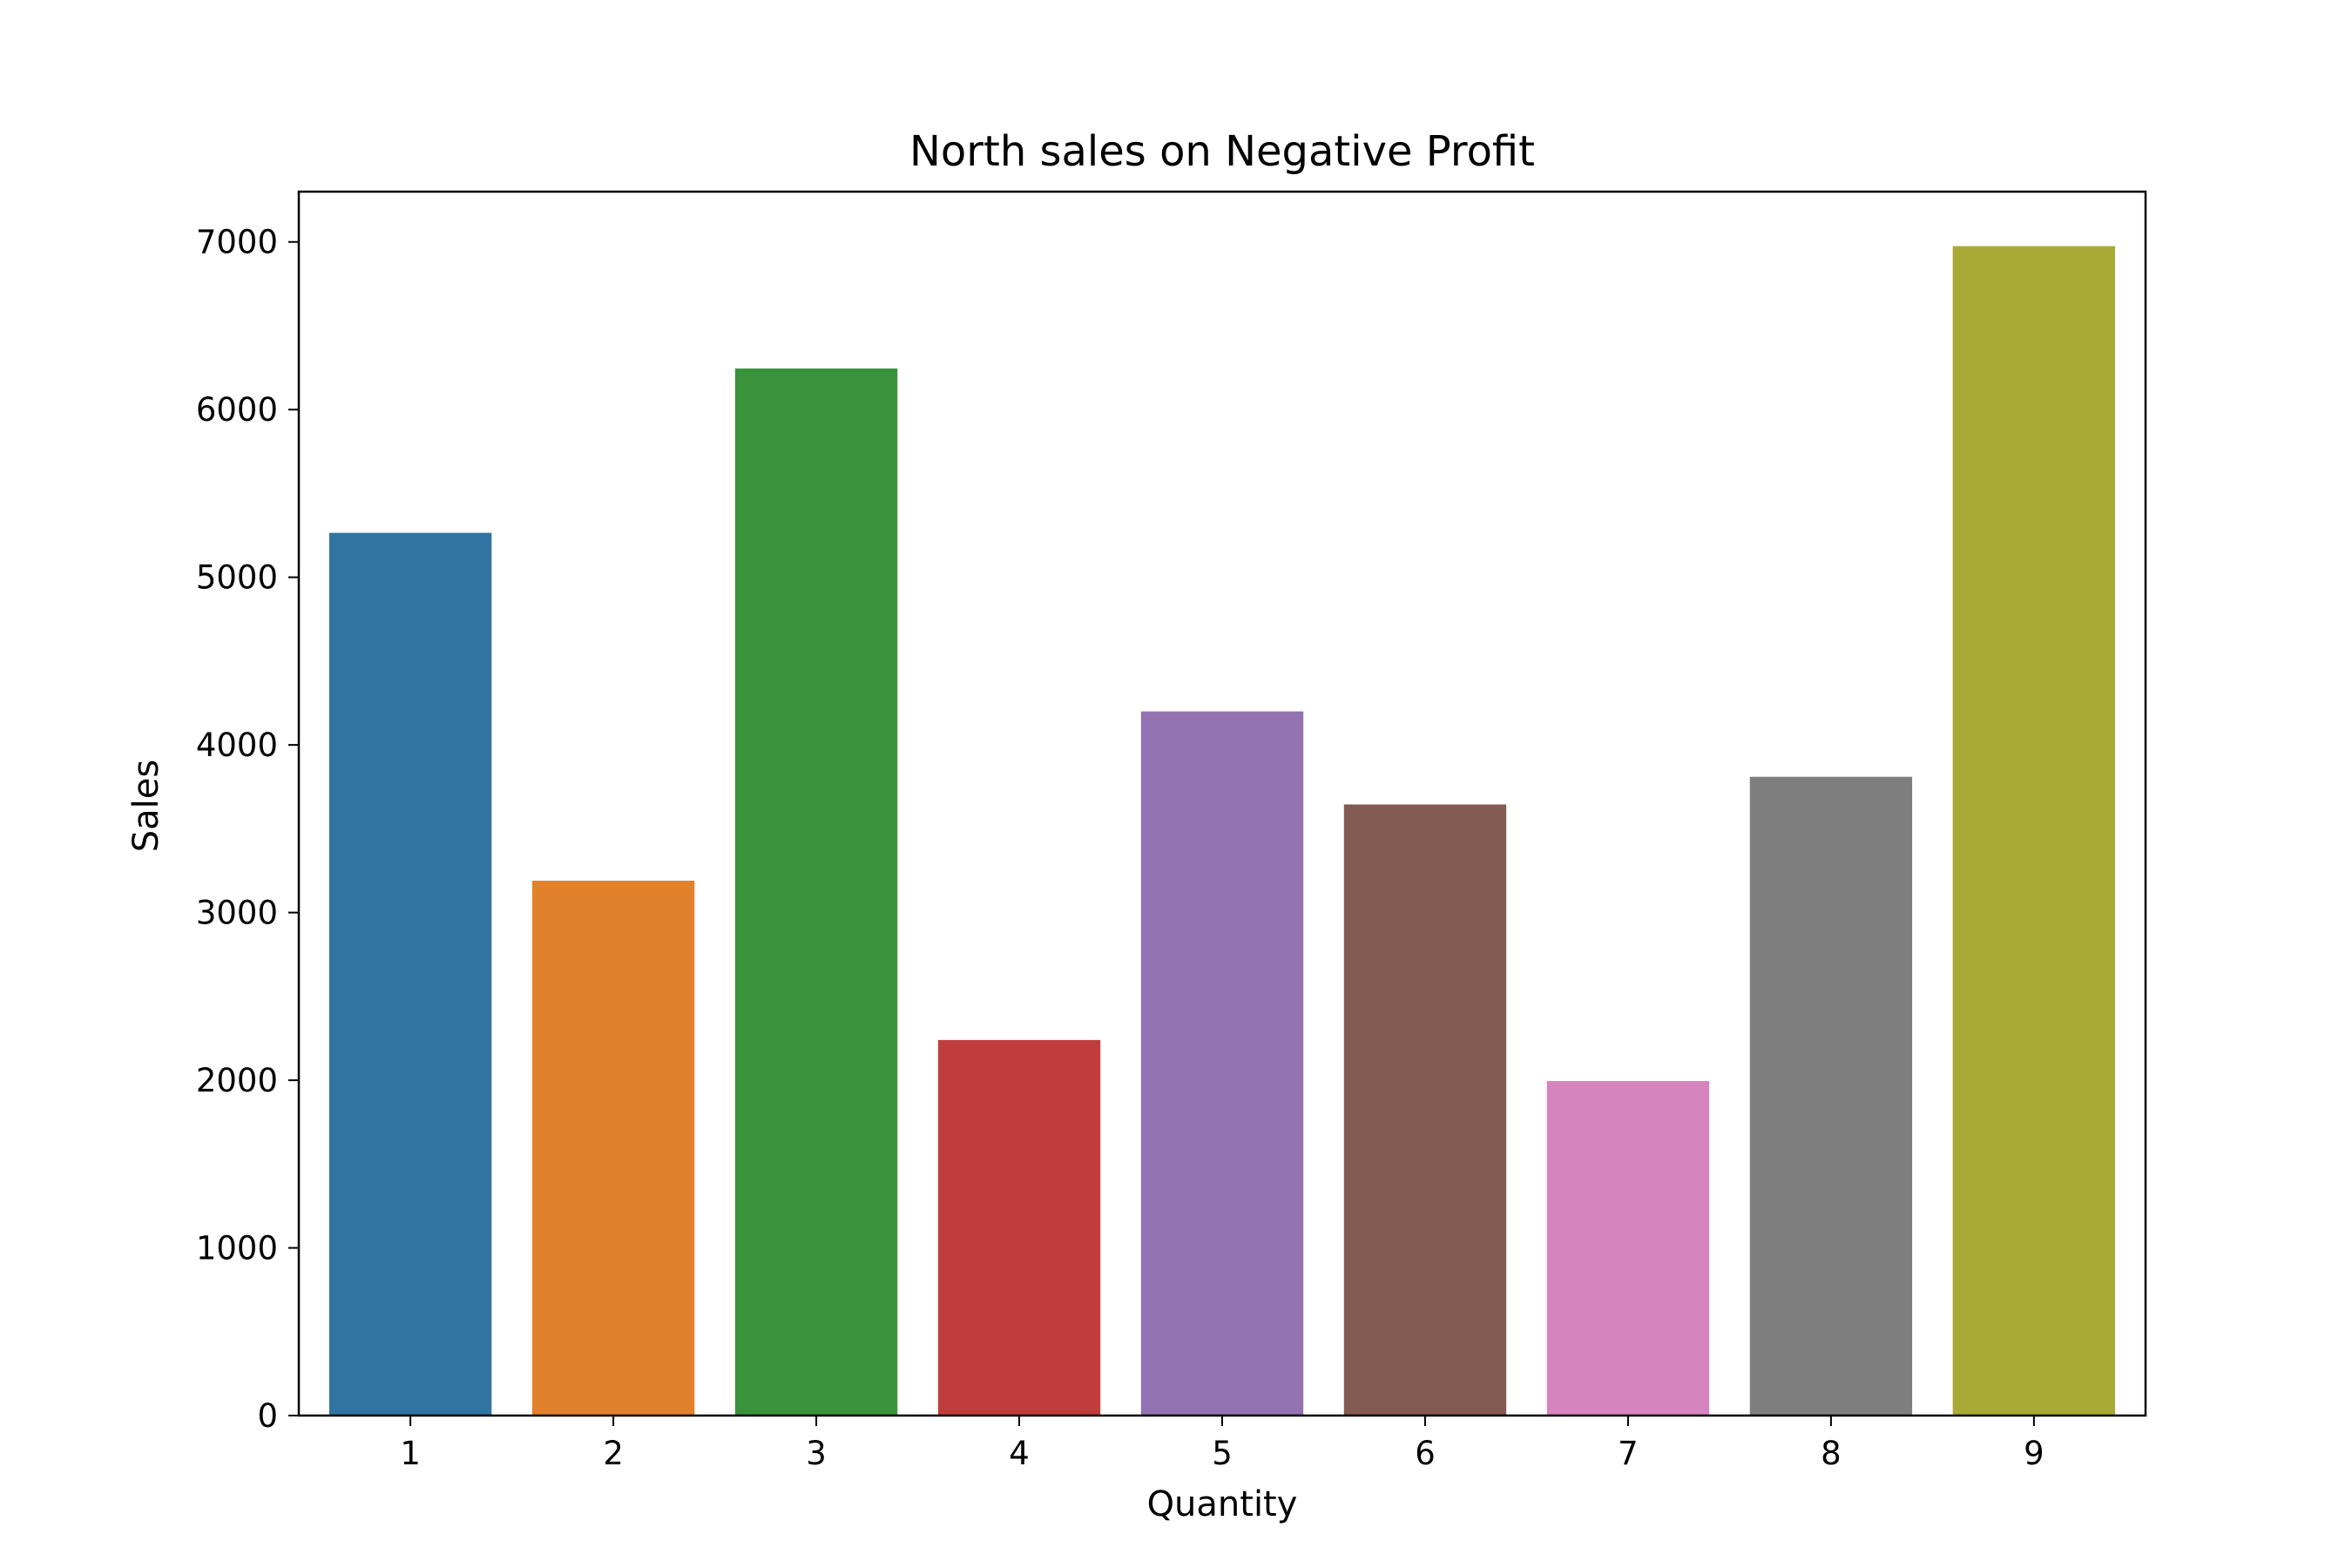  I want to click on y-axis-label: Sales, so click(146, 806).